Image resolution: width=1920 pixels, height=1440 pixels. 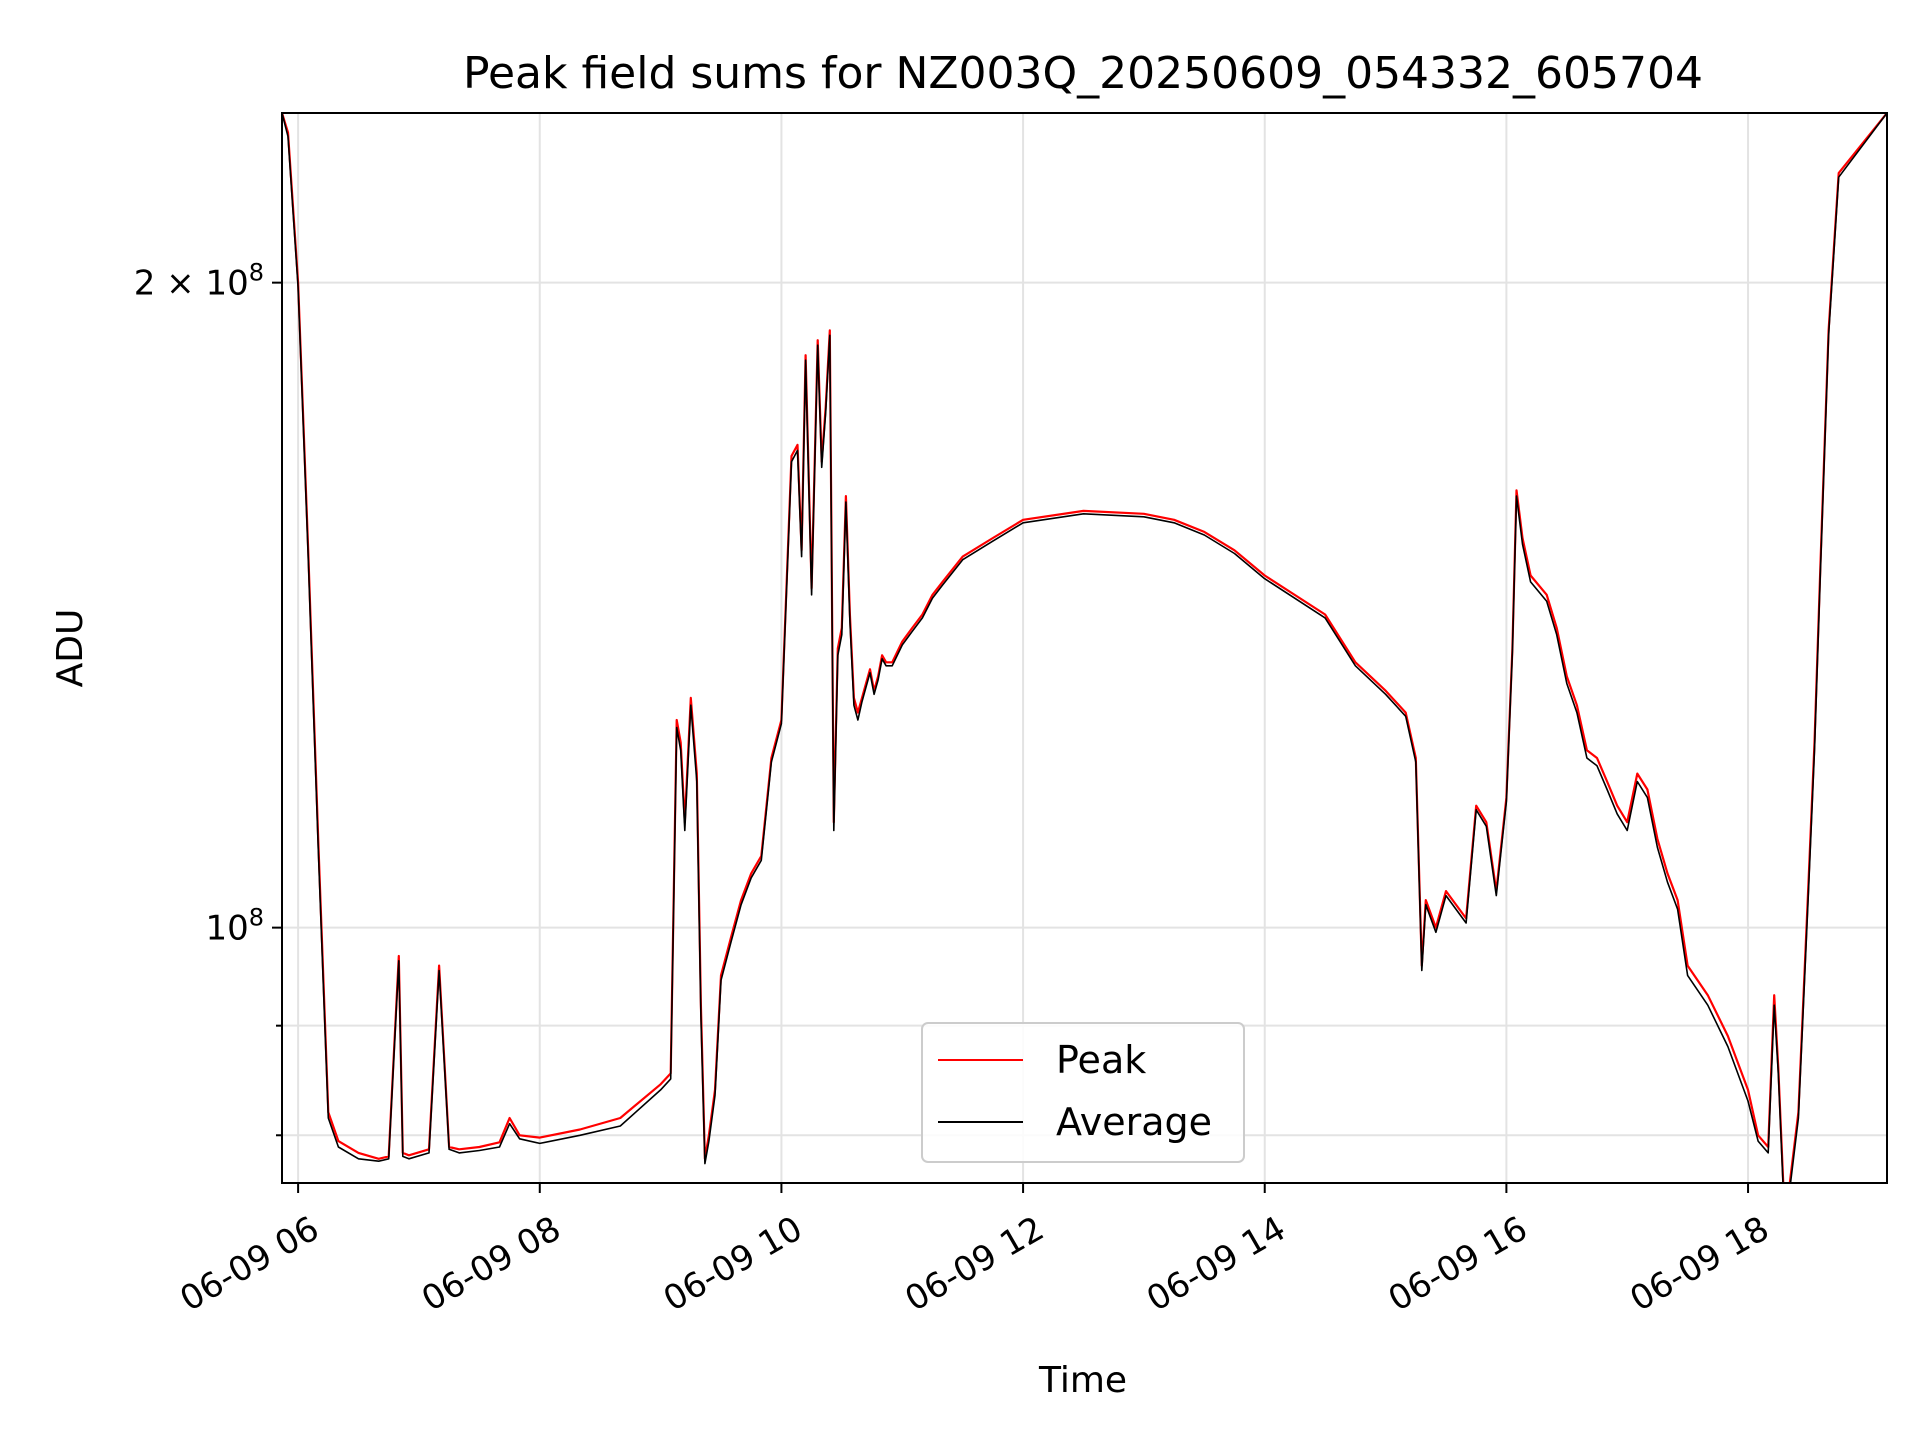 I want to click on y-axis-label: ADU, so click(x=70, y=648).